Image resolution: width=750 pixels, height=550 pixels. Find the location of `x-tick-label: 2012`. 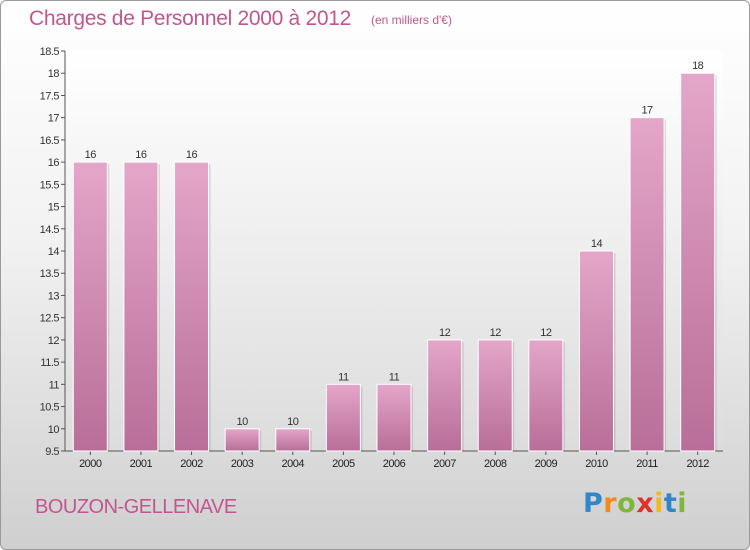

x-tick-label: 2012 is located at coordinates (697, 464).